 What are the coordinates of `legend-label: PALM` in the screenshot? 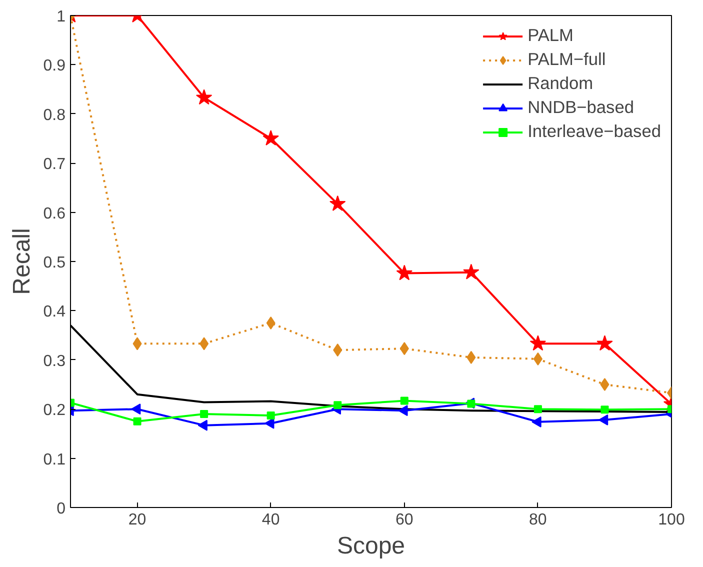 It's located at (551, 35).